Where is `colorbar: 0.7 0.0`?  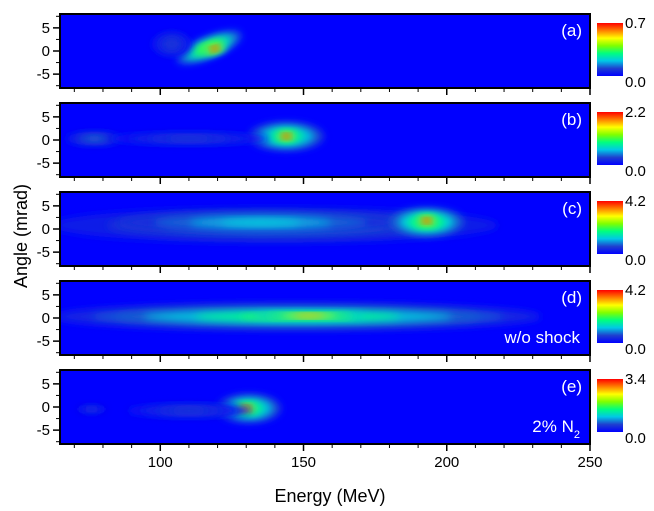 colorbar: 0.7 0.0 is located at coordinates (621, 53).